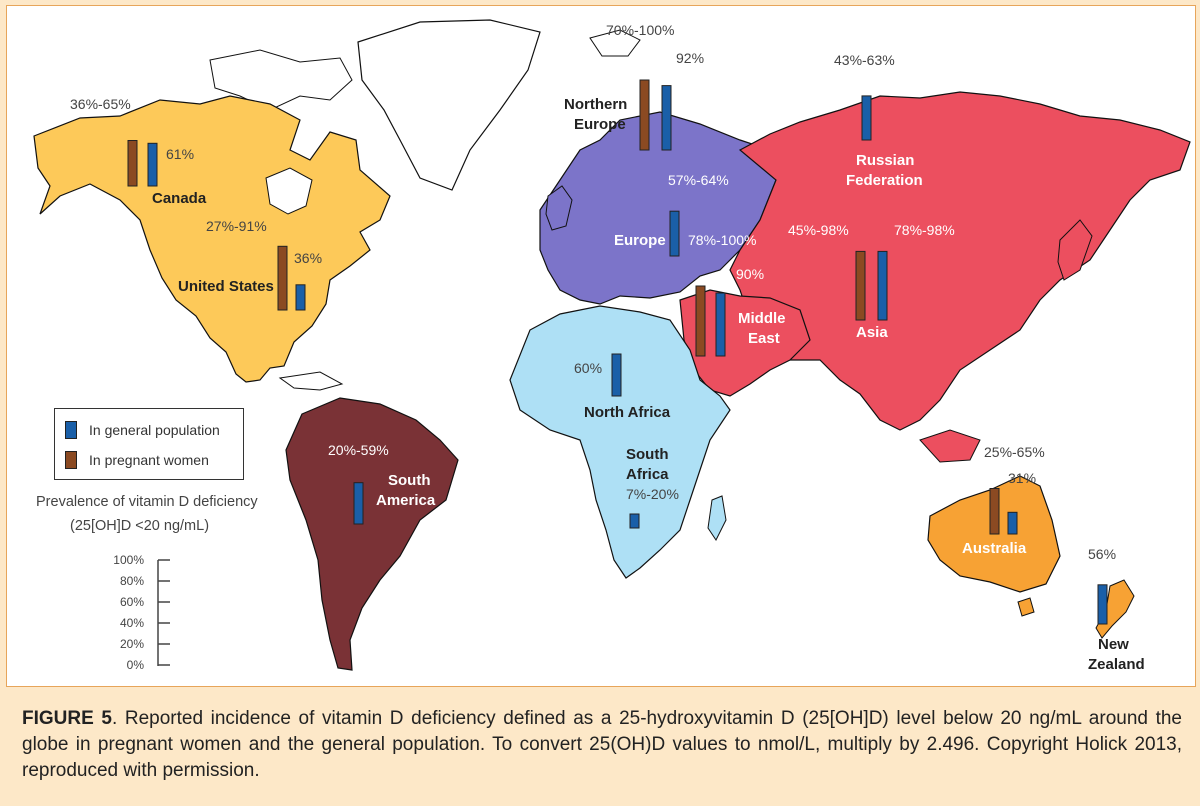  I want to click on nz-name-1: New, so click(1113, 644).